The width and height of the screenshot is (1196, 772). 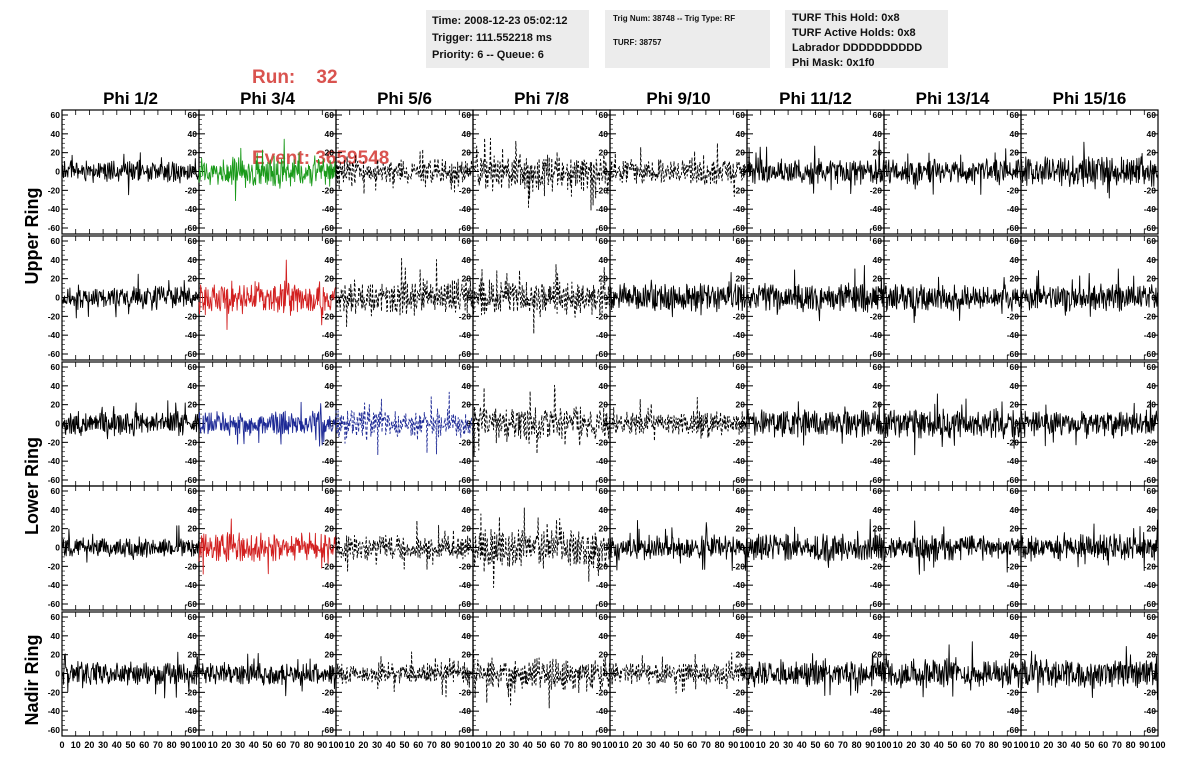 What do you see at coordinates (1090, 98) in the screenshot?
I see `column-header: Phi 15/16` at bounding box center [1090, 98].